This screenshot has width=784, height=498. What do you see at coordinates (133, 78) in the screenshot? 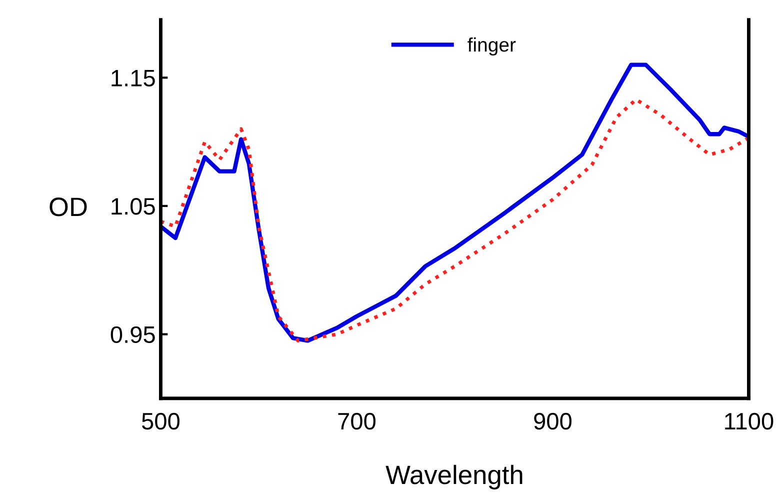
I see `y-tick-label: 1.15` at bounding box center [133, 78].